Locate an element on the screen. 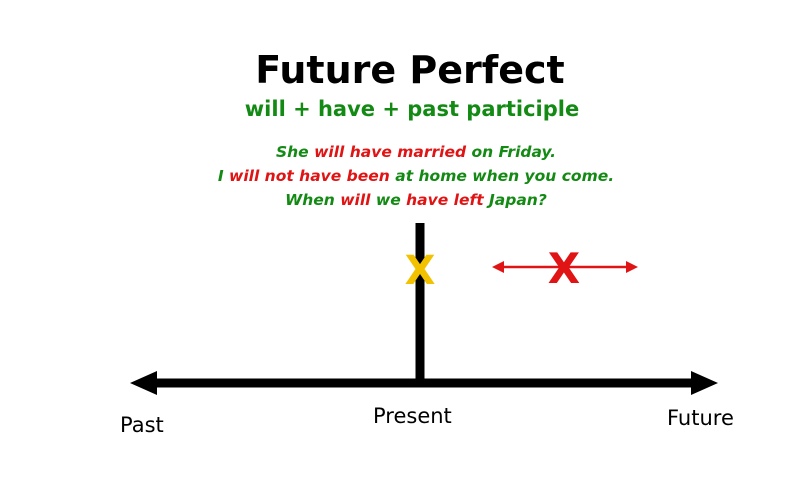 The height and width of the screenshot is (500, 800). label-future: Future is located at coordinates (700, 418).